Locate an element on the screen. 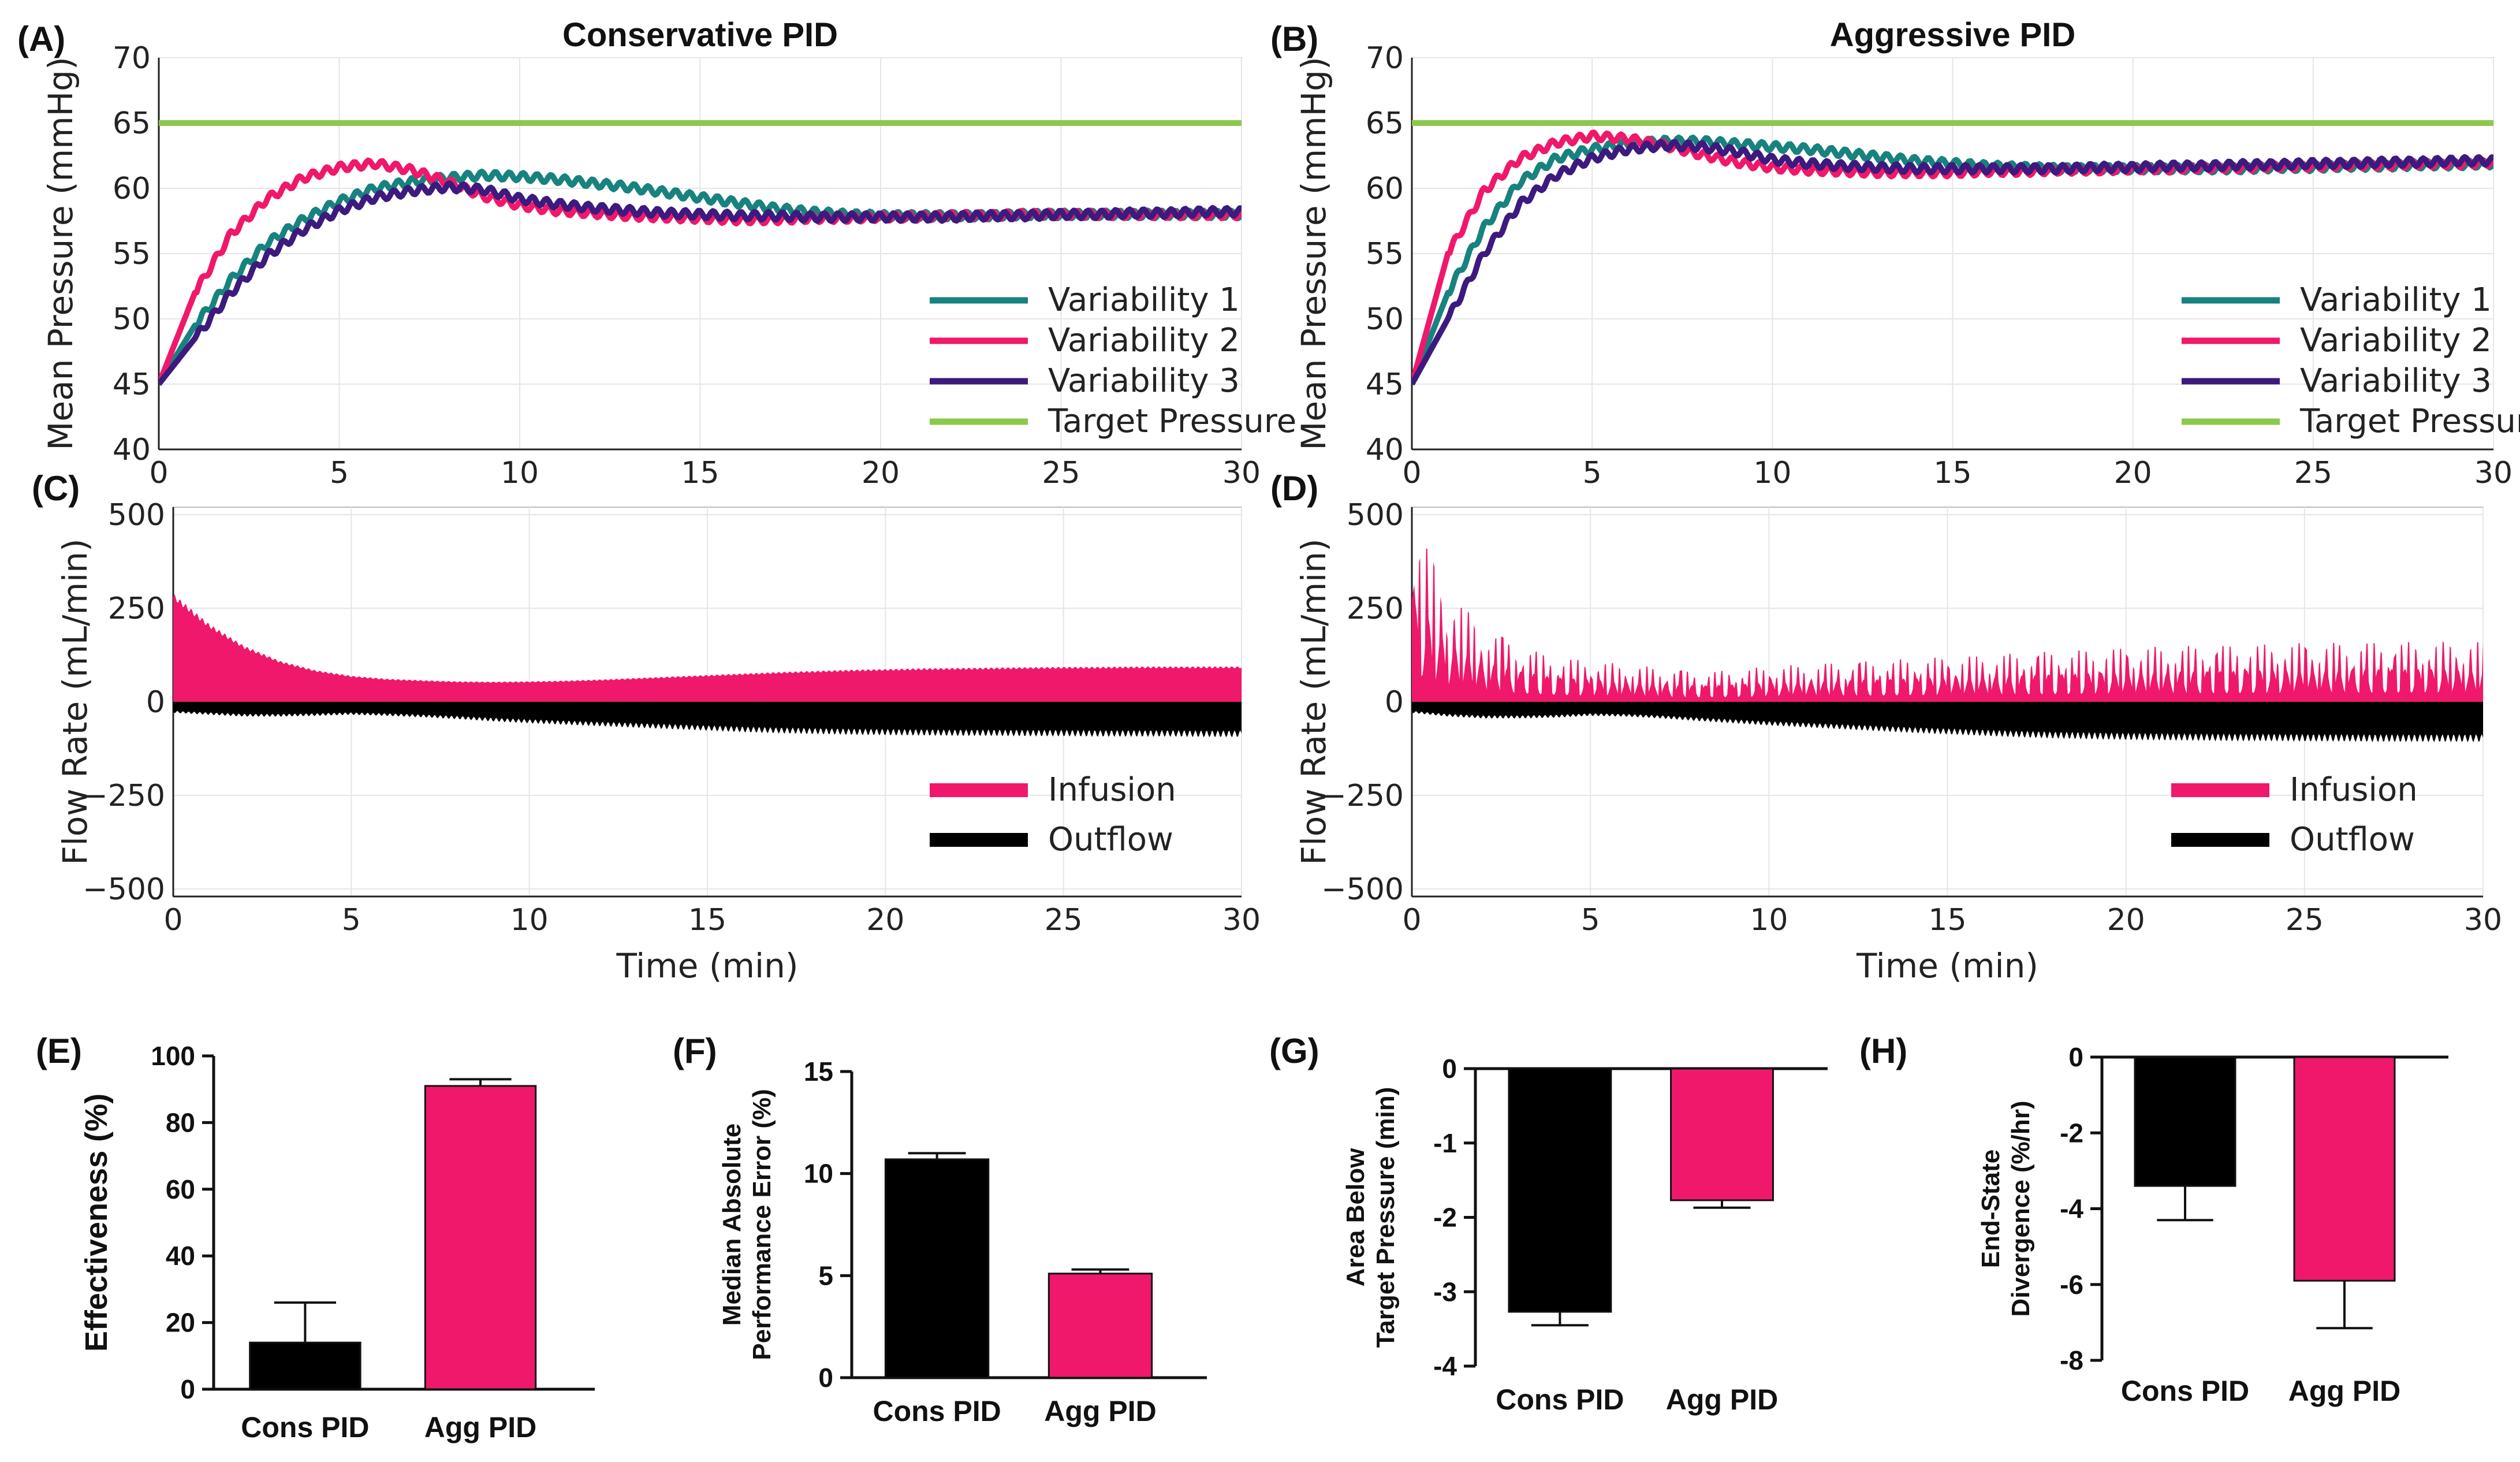 Image resolution: width=2520 pixels, height=1462 pixels. y-tick-label: -1 is located at coordinates (1445, 1143).